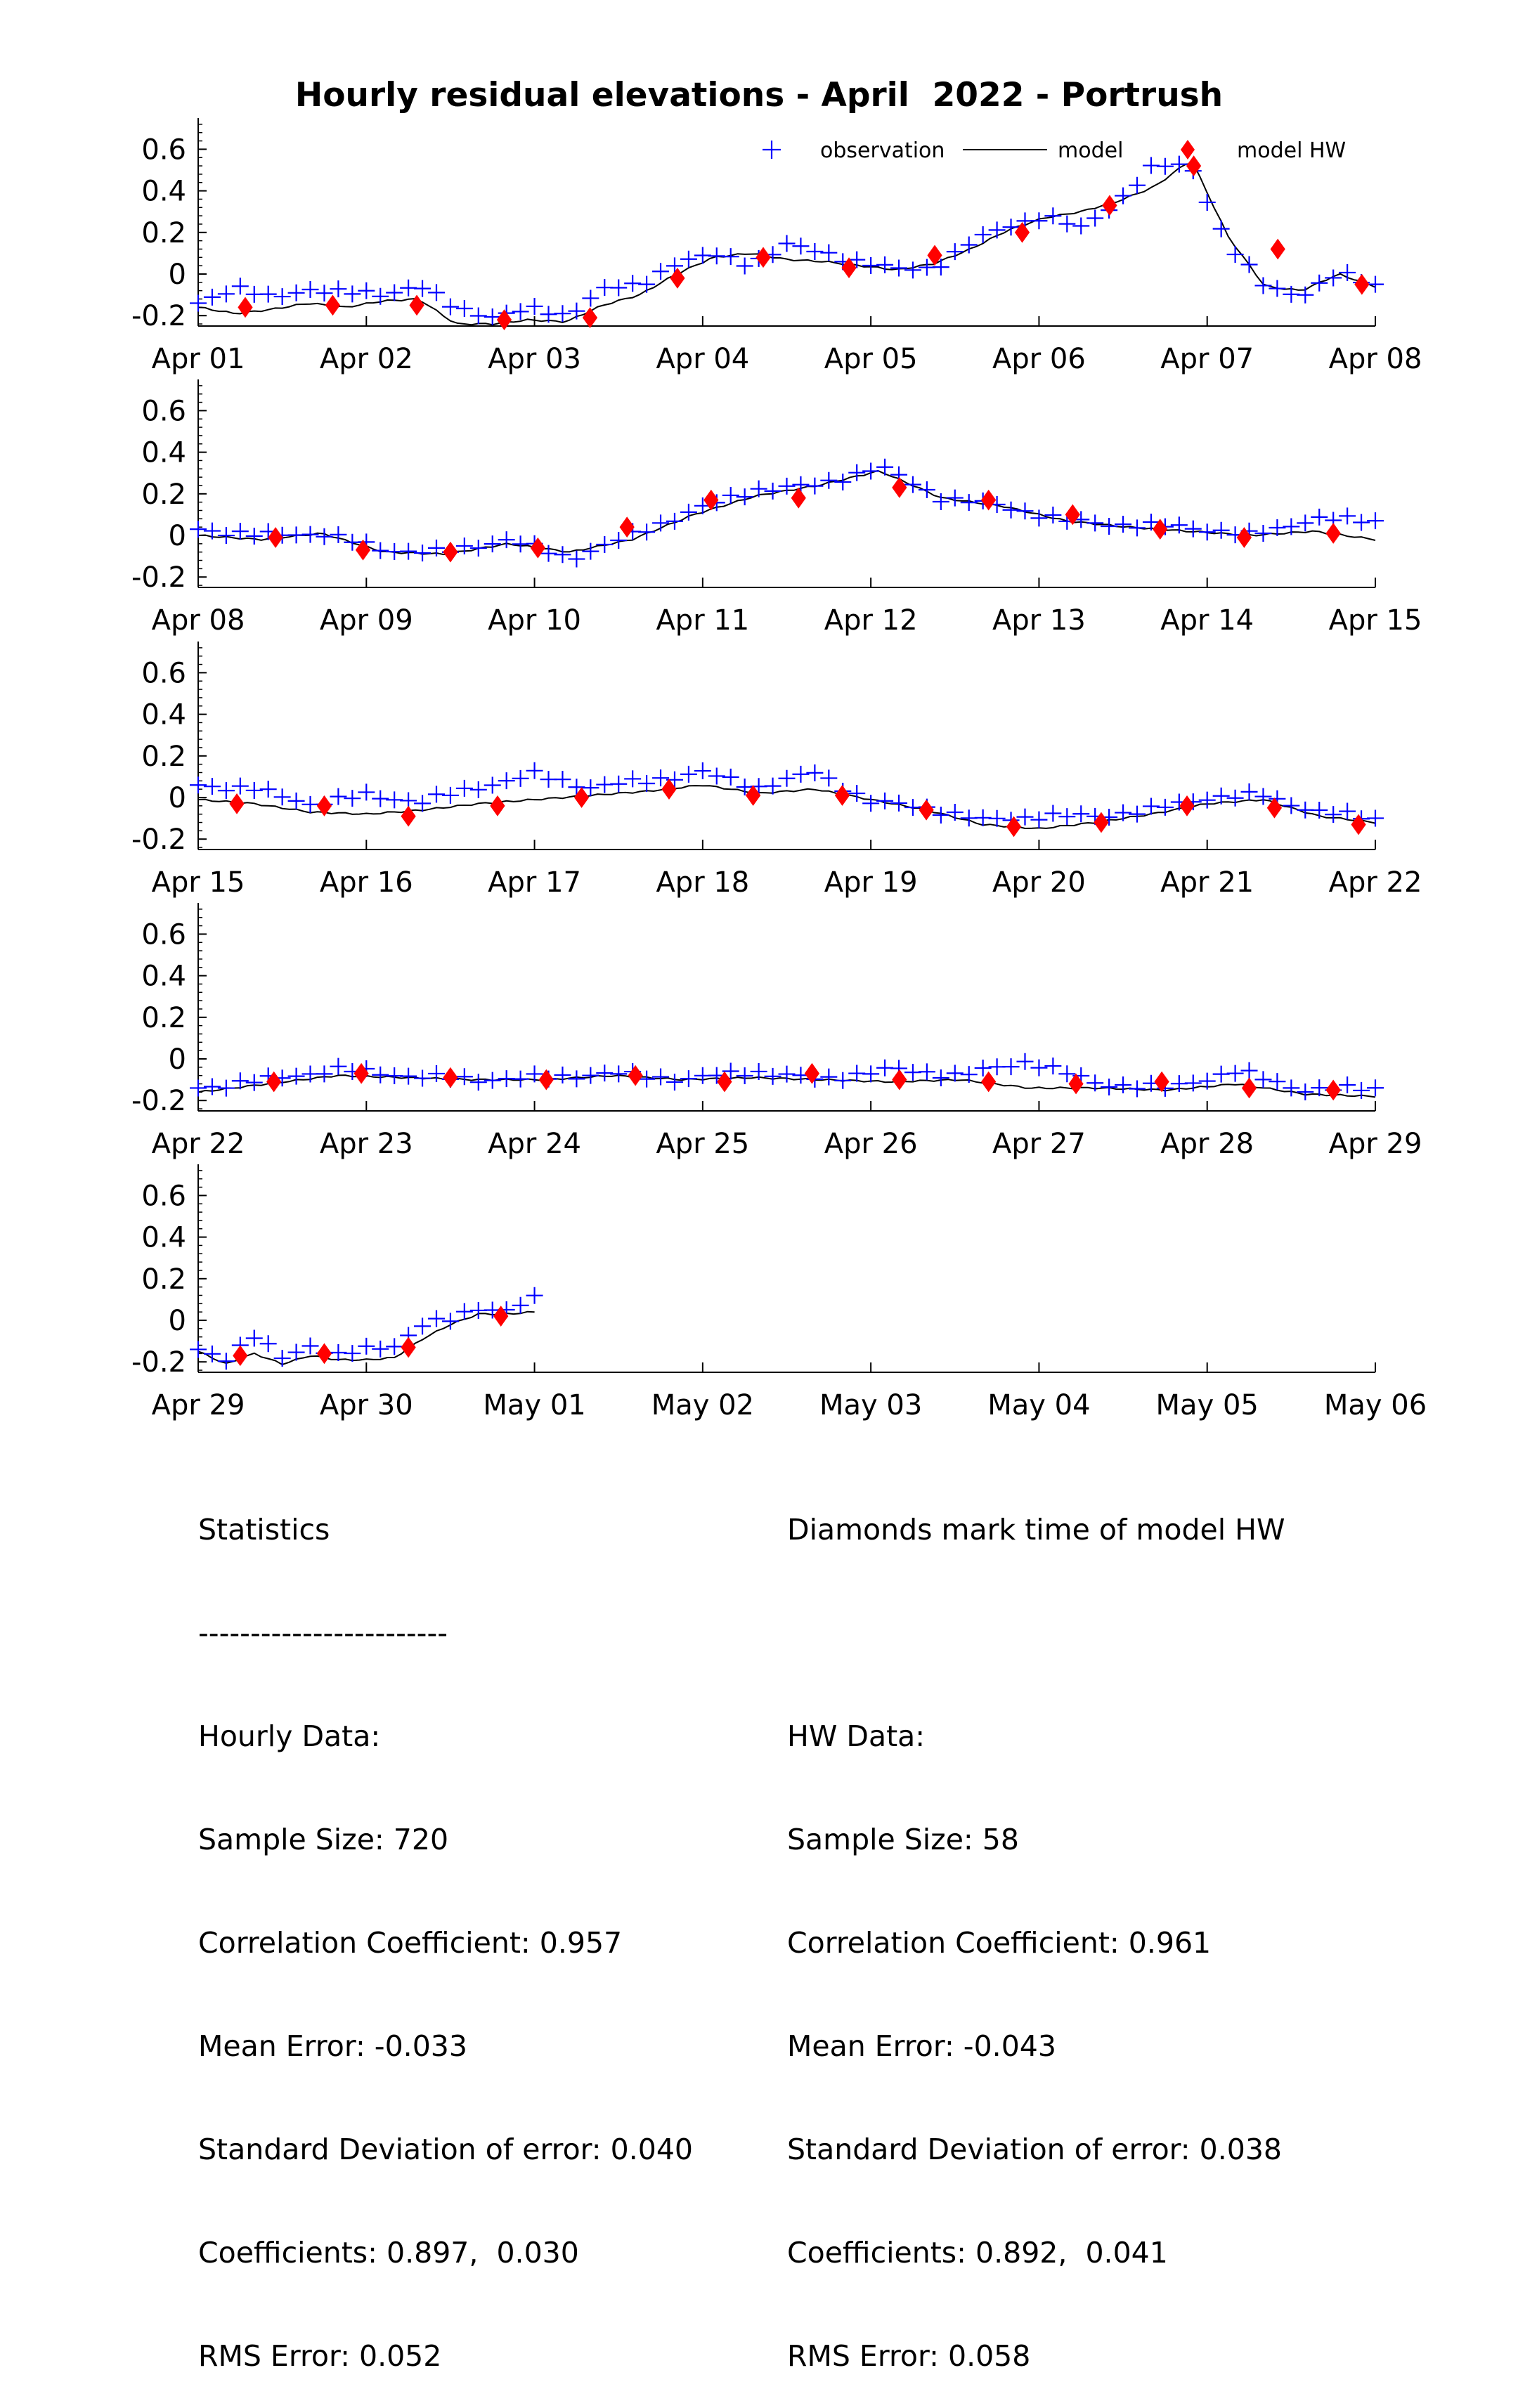 This screenshot has width=1518, height=2408. I want to click on x-tick-label: Apr 23, so click(366, 1144).